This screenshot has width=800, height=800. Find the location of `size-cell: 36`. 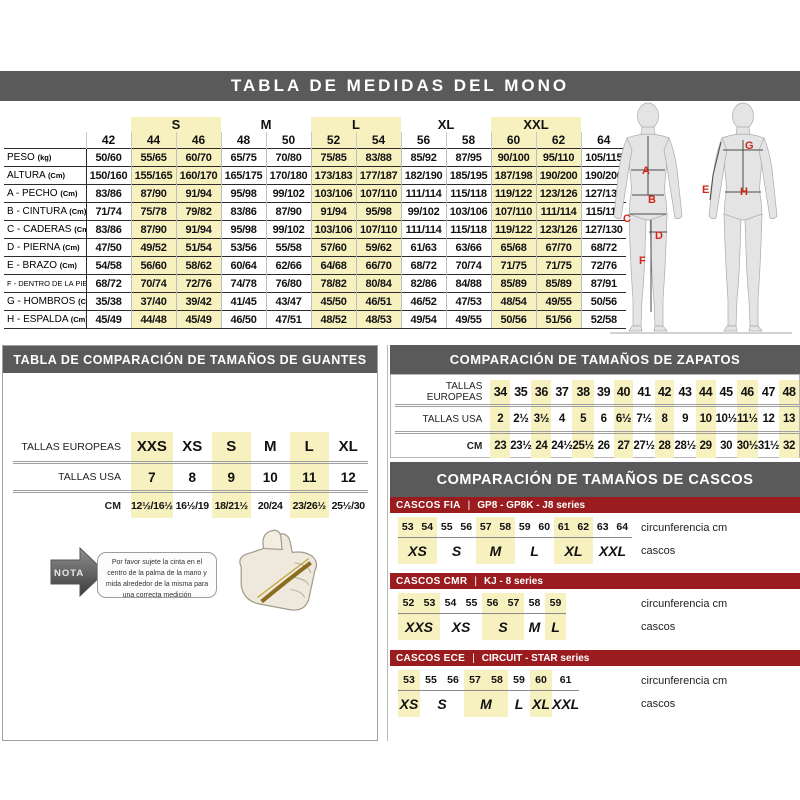

size-cell: 36 is located at coordinates (541, 393).